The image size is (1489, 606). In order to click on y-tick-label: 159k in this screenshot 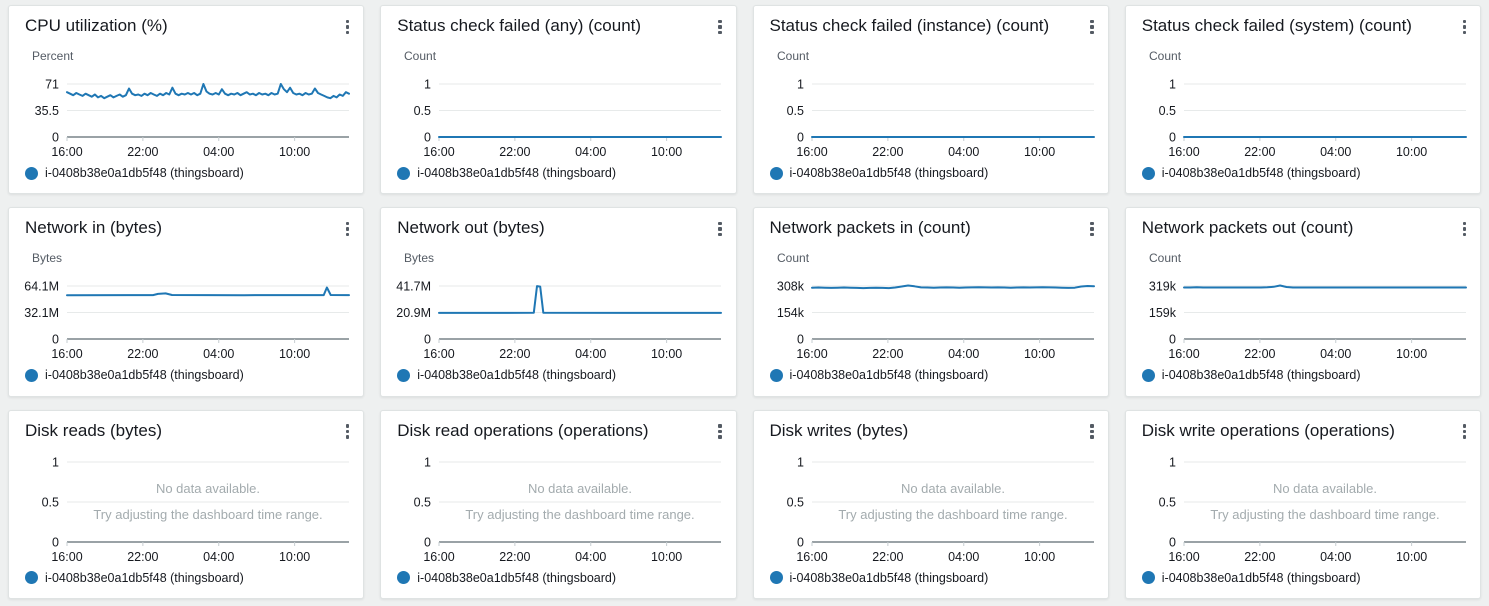, I will do `click(1163, 313)`.